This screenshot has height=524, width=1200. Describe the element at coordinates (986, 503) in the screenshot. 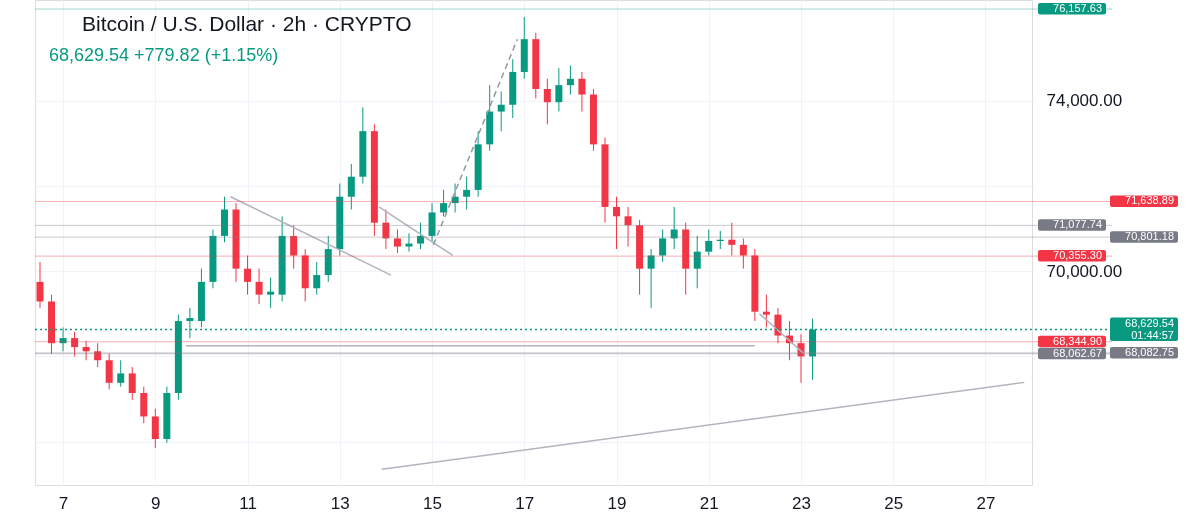

I see `x-tick-label: 27` at that location.